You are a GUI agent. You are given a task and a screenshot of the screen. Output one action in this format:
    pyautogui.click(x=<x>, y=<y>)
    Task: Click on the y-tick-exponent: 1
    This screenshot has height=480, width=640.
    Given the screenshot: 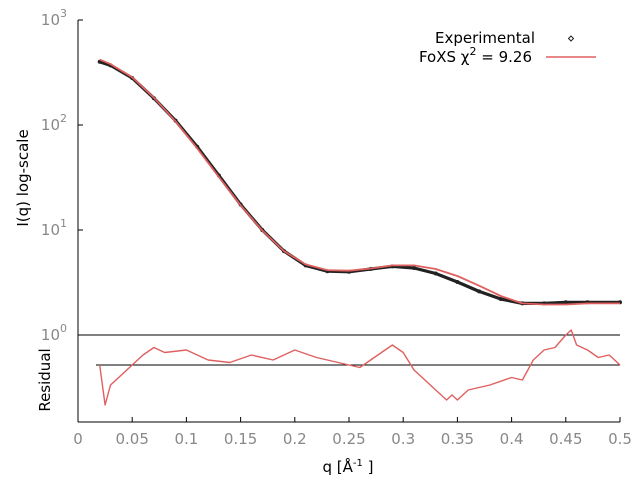 What is the action you would take?
    pyautogui.click(x=63, y=223)
    